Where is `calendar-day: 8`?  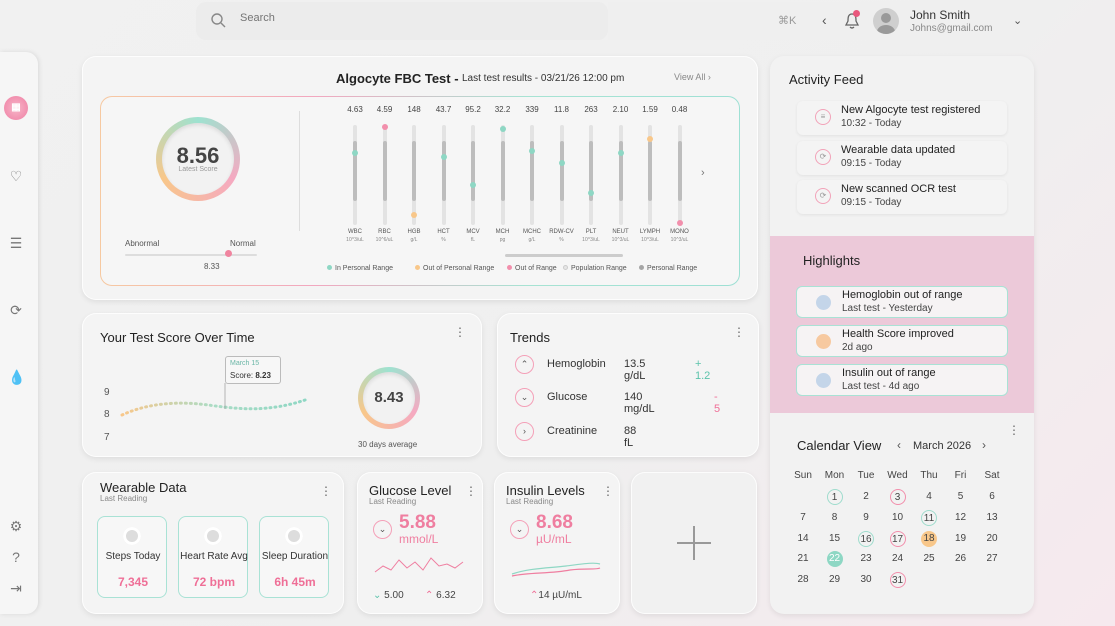 calendar-day: 8 is located at coordinates (834, 517).